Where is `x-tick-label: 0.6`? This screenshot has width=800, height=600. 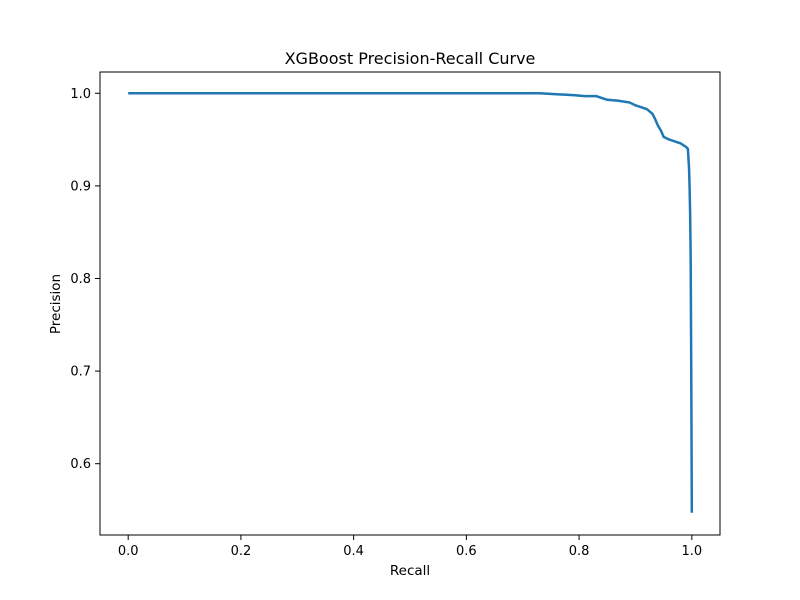 x-tick-label: 0.6 is located at coordinates (466, 551).